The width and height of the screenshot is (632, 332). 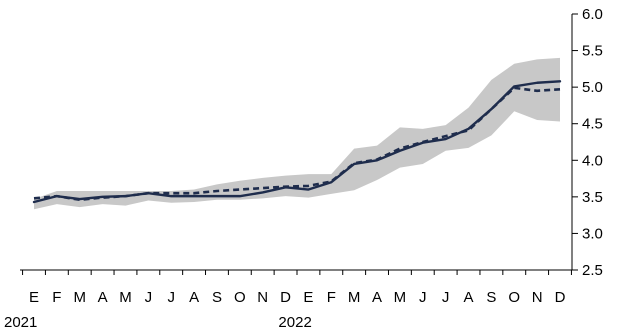 I want to click on y-tick-label: 2.5, so click(x=592, y=270).